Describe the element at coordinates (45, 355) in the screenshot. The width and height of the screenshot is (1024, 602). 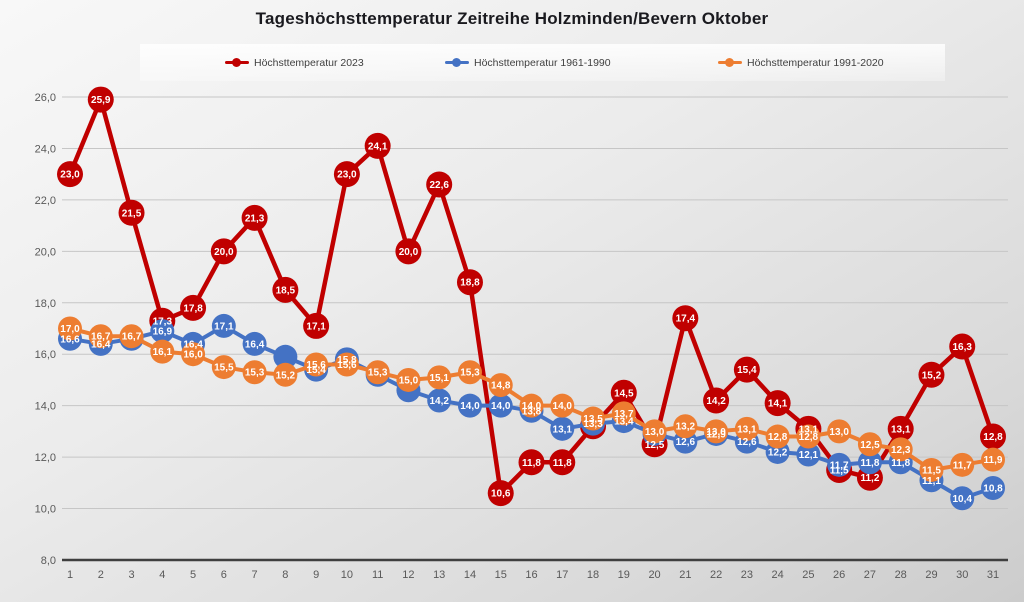
I see `y-tick-label: 16,0` at that location.